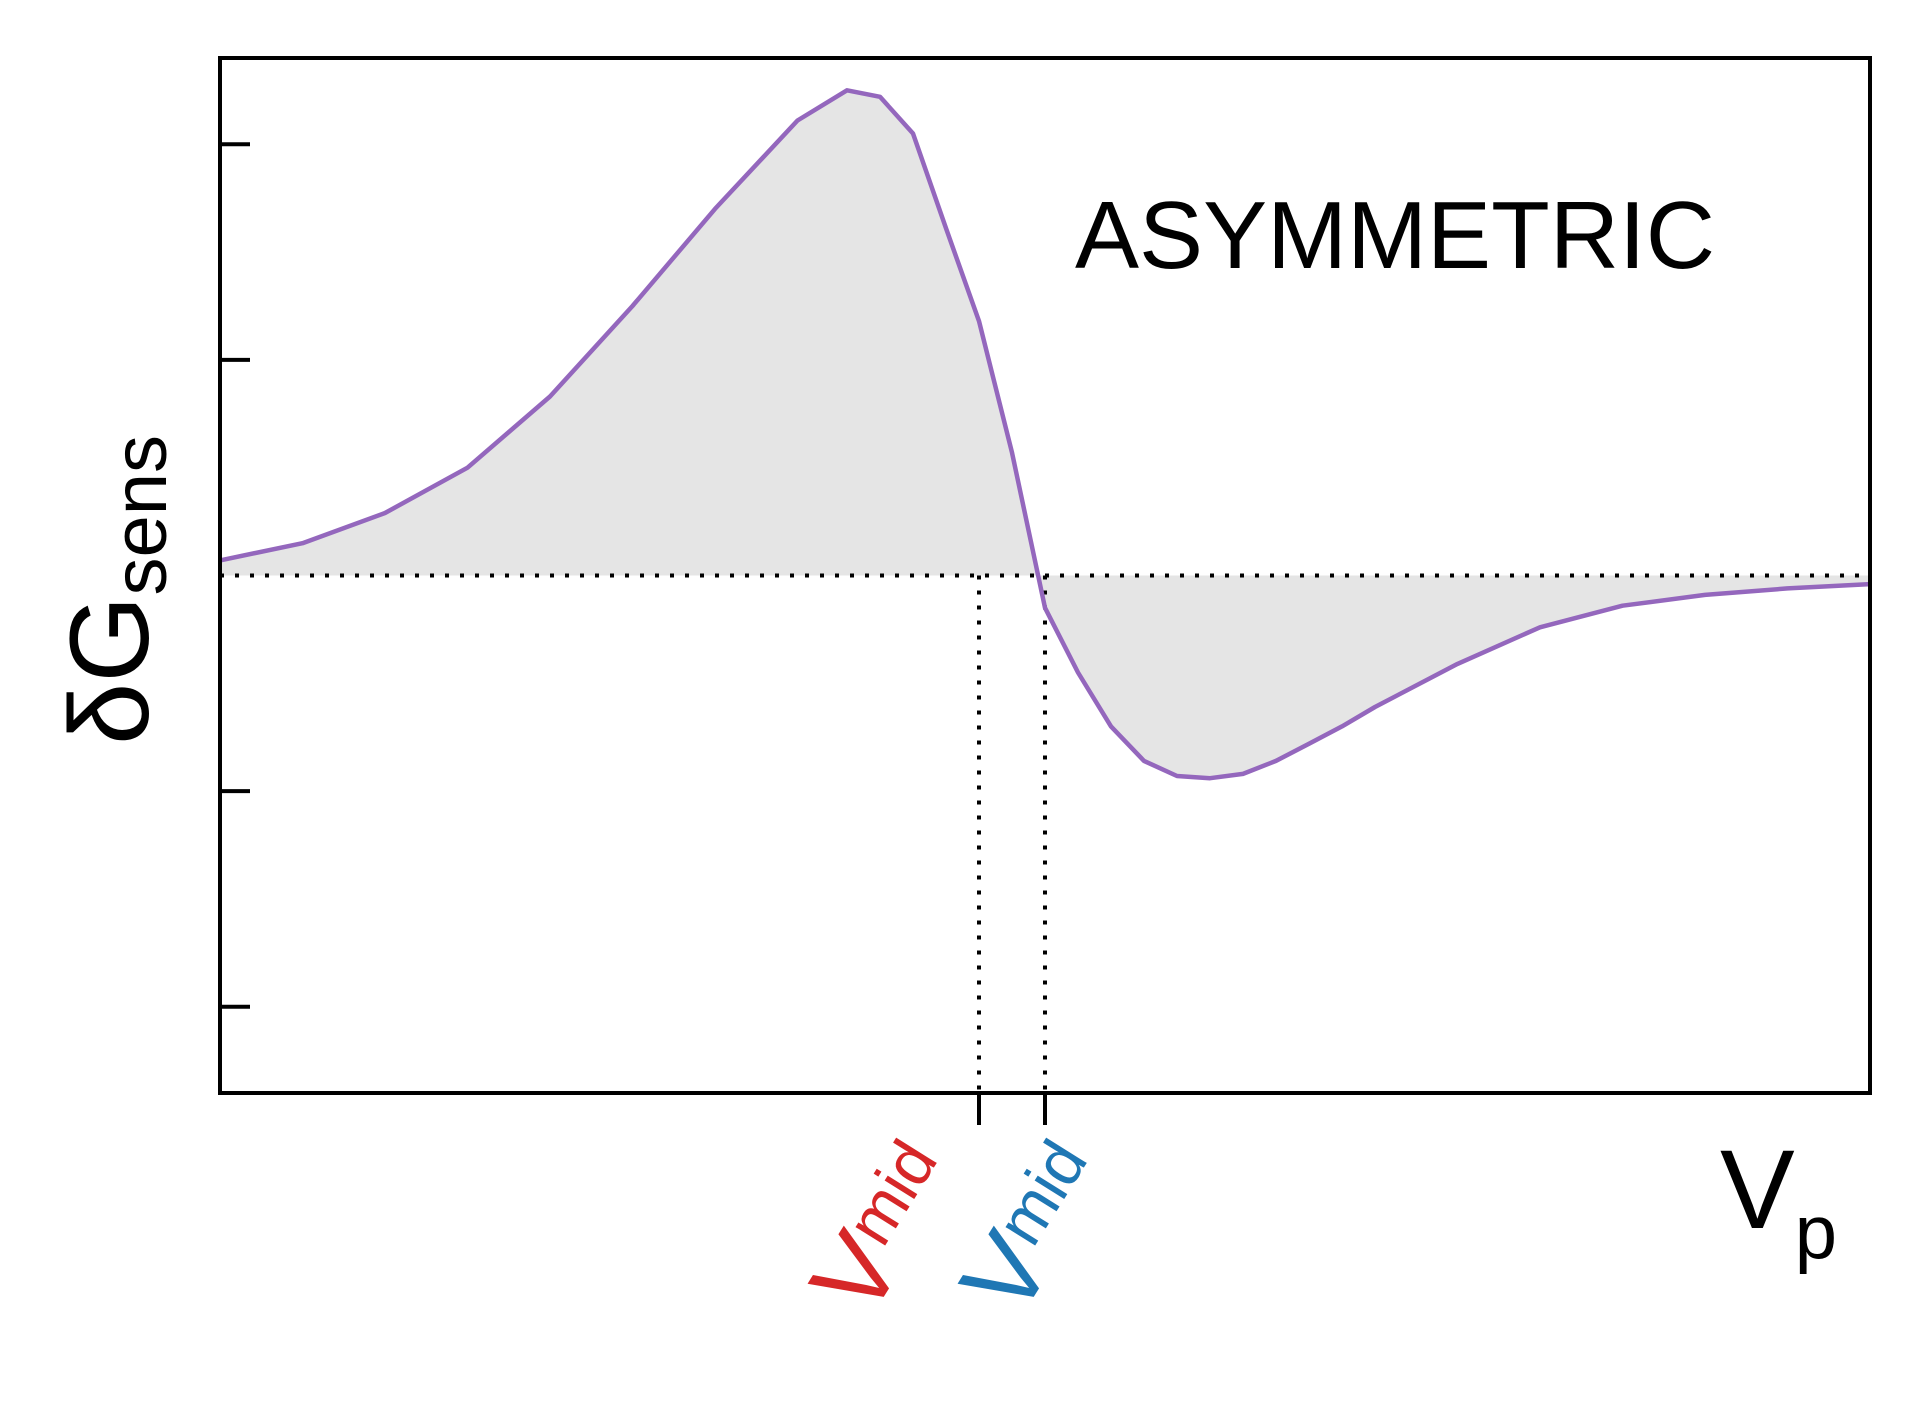 The width and height of the screenshot is (1922, 1407). I want to click on x-axis-ticks, so click(1012, 1109).